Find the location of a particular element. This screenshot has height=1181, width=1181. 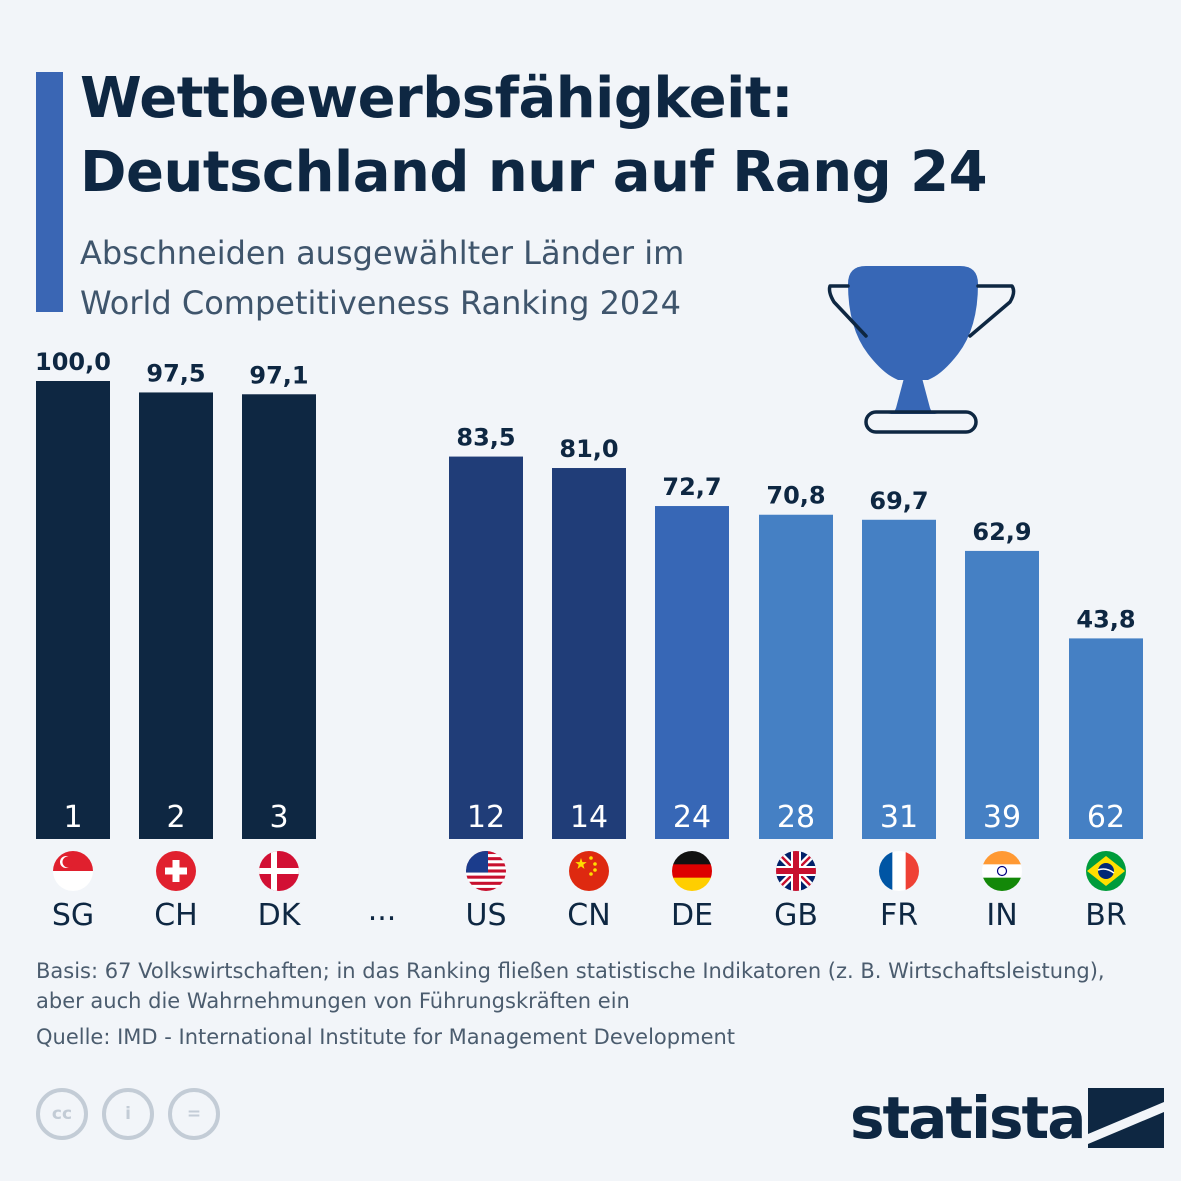

statista-logo: statista is located at coordinates (1007, 1118).